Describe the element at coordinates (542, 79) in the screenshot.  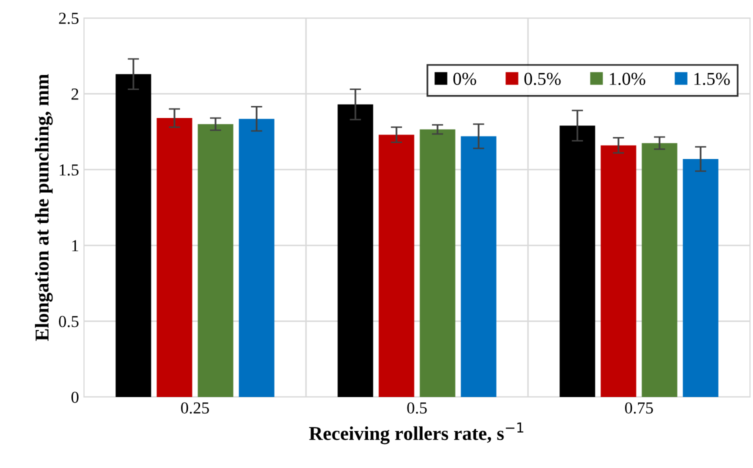
I see `legend-label: 0.5%` at that location.